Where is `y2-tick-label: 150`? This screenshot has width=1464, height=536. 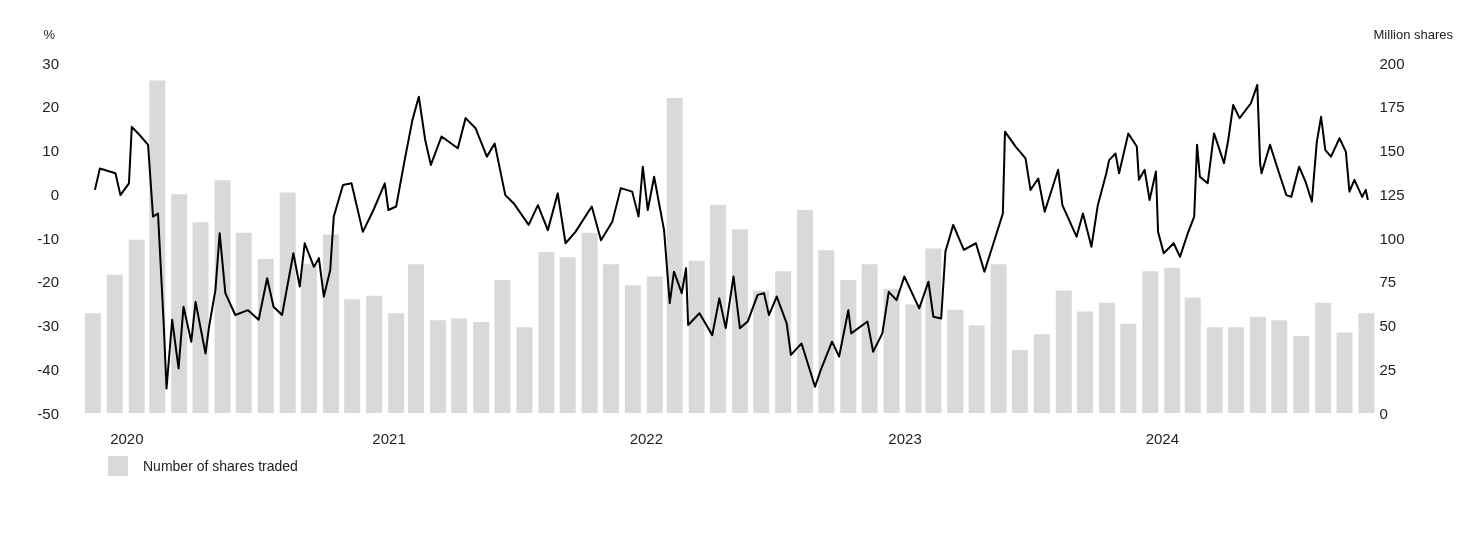
y2-tick-label: 150 is located at coordinates (1392, 150).